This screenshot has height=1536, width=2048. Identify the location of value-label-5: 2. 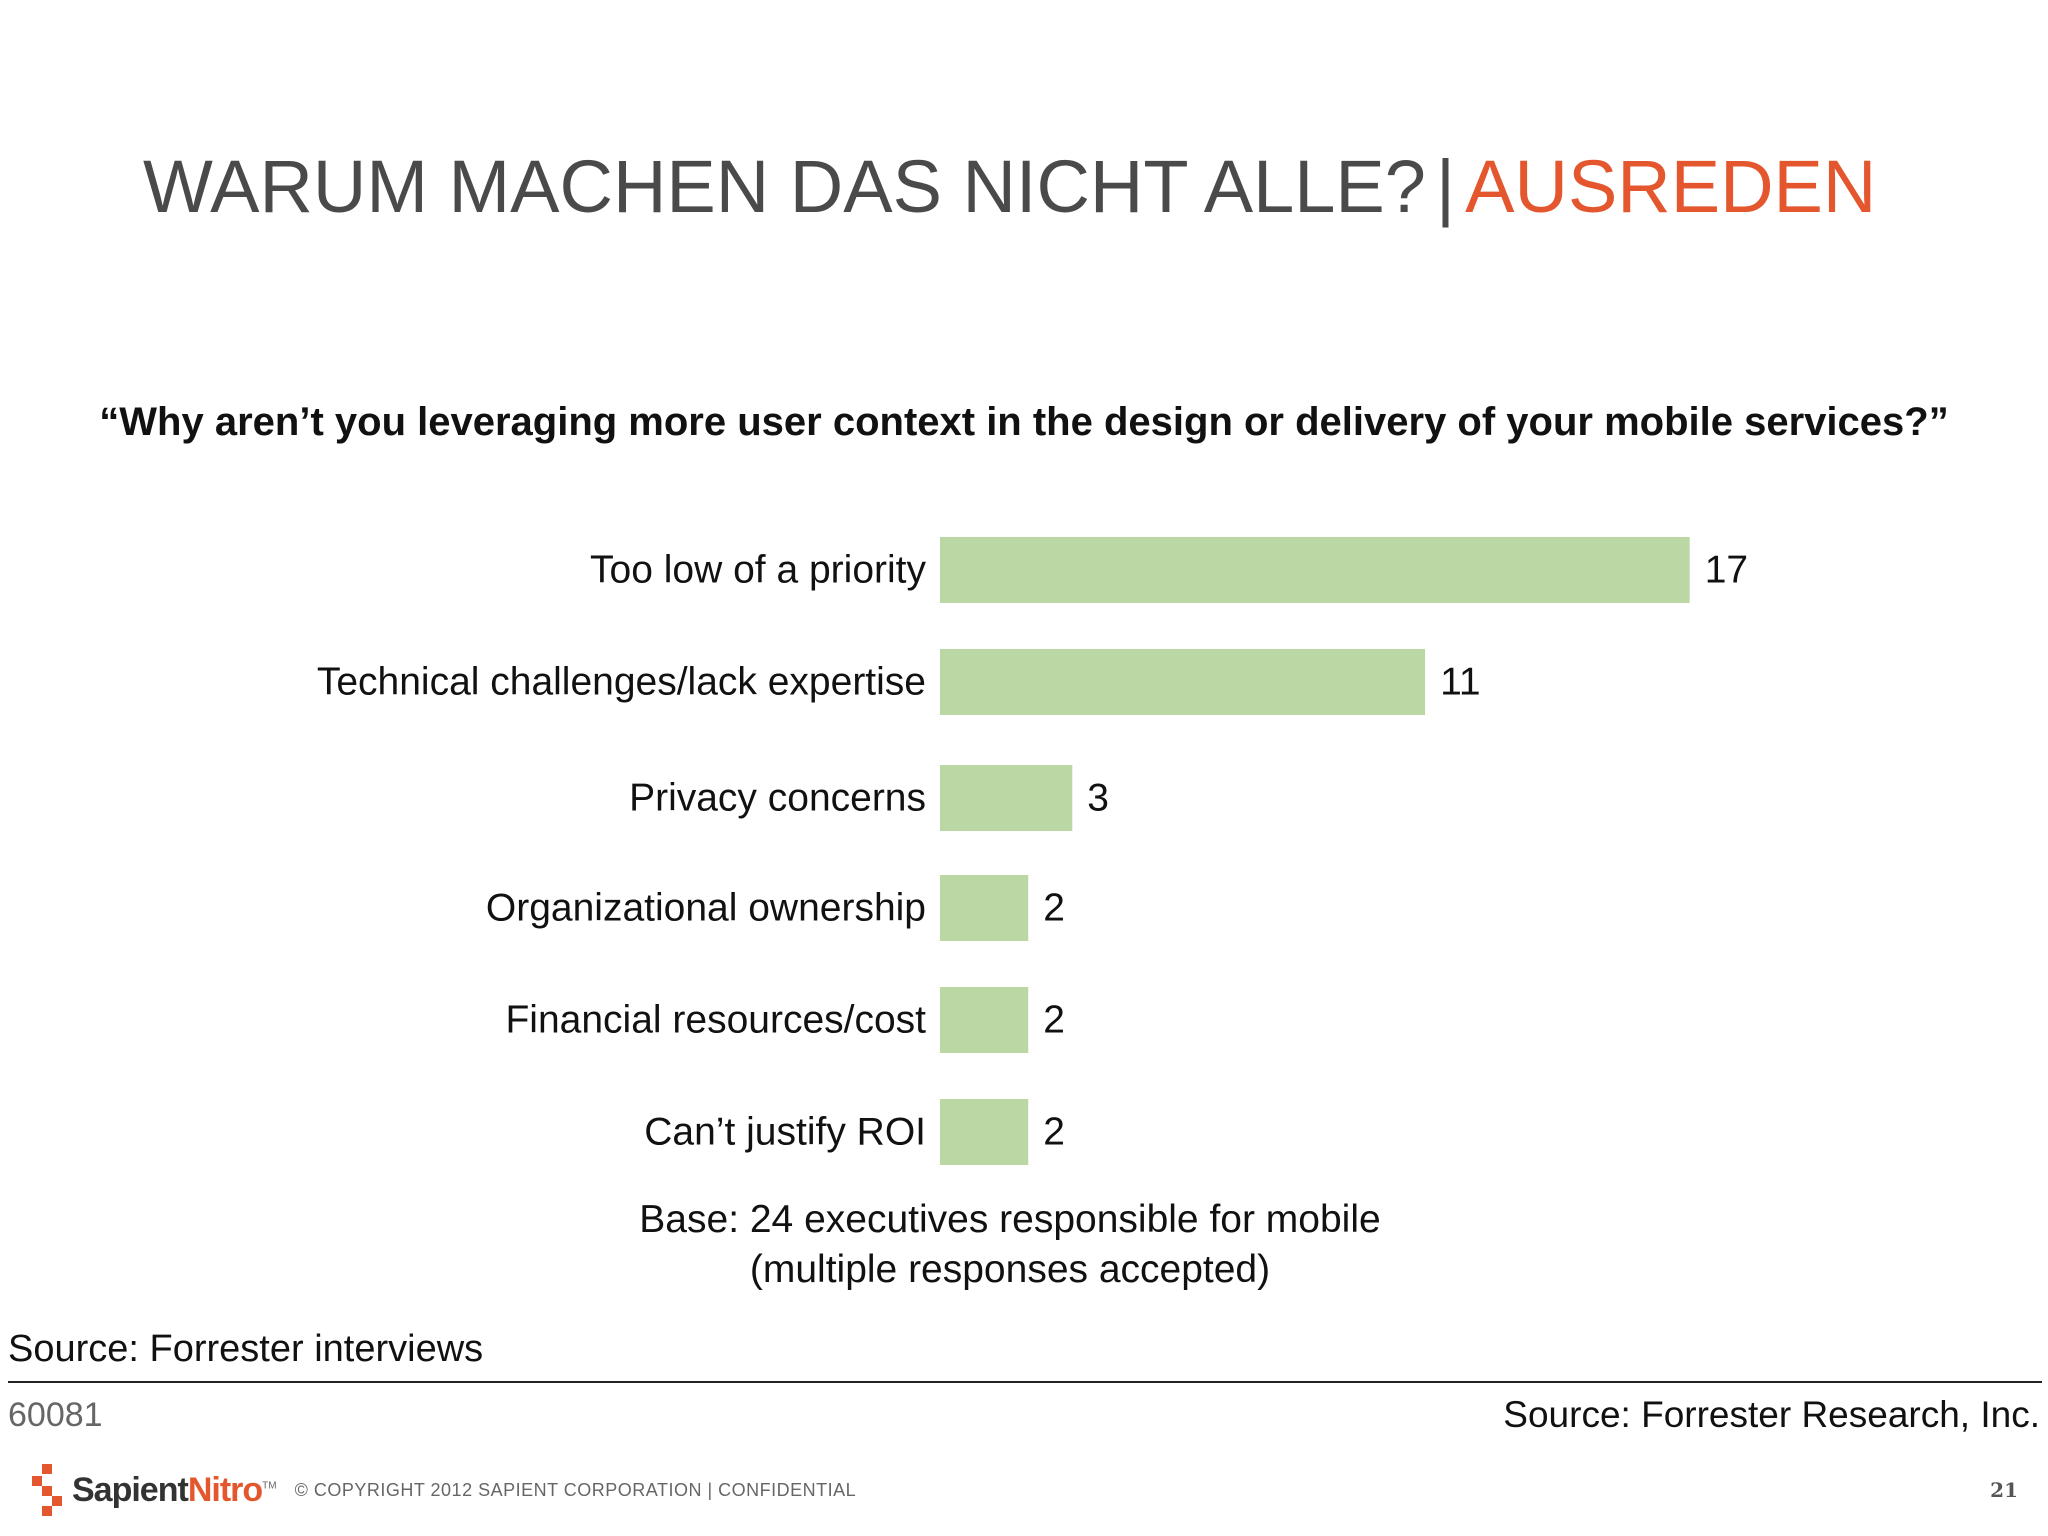
(1054, 1132).